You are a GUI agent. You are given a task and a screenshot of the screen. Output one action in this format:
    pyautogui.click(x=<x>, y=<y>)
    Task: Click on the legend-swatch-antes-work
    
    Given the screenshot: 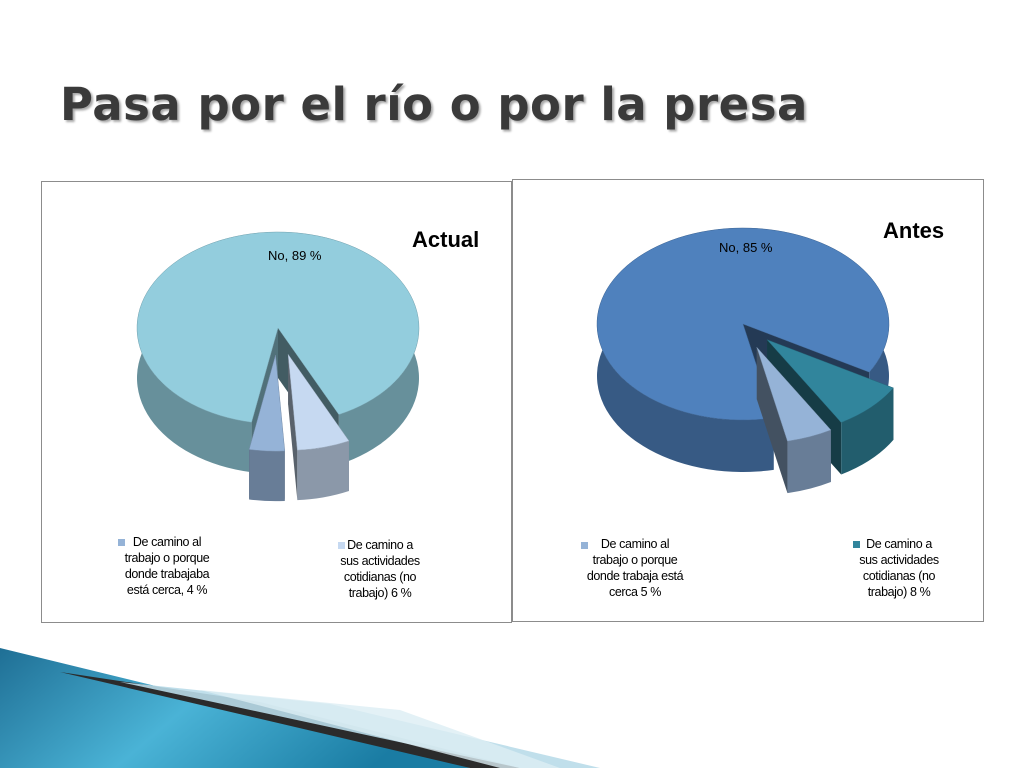 What is the action you would take?
    pyautogui.click(x=584, y=545)
    